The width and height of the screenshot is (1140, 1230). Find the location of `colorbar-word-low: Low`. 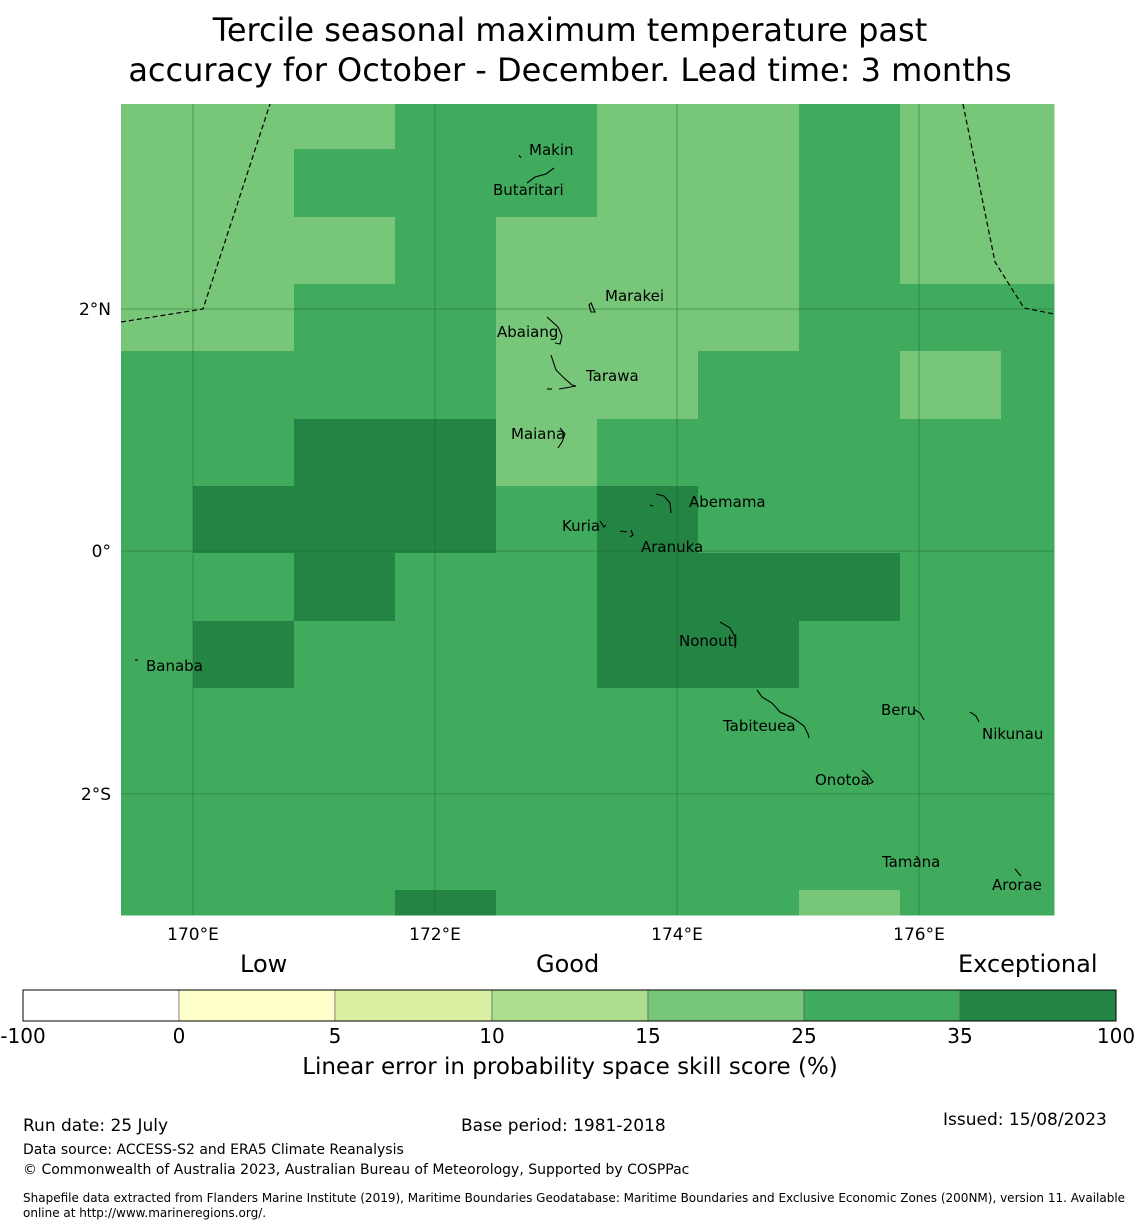

colorbar-word-low: Low is located at coordinates (264, 964).